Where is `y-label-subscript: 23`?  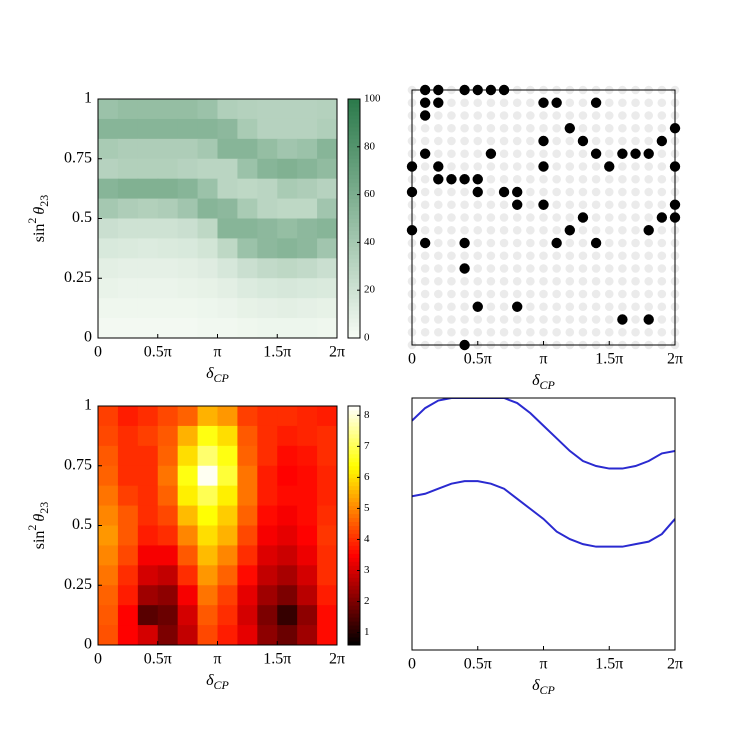 y-label-subscript: 23 is located at coordinates (44, 201).